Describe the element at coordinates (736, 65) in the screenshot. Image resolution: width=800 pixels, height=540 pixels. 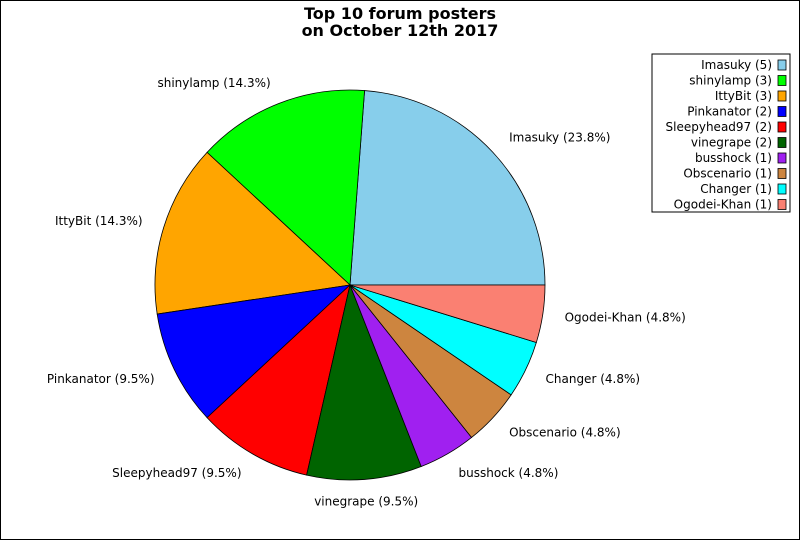
I see `legend-label-imasuky: Imasuky (5)` at that location.